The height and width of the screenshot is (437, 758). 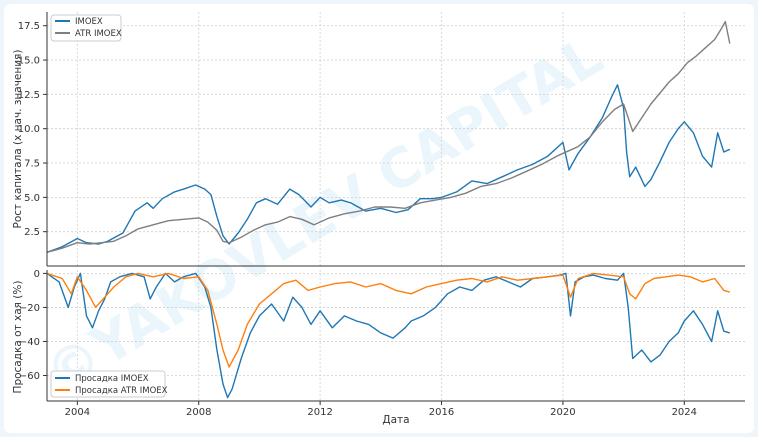 I want to click on legend-label-imoex: IMOEX, so click(x=89, y=22).